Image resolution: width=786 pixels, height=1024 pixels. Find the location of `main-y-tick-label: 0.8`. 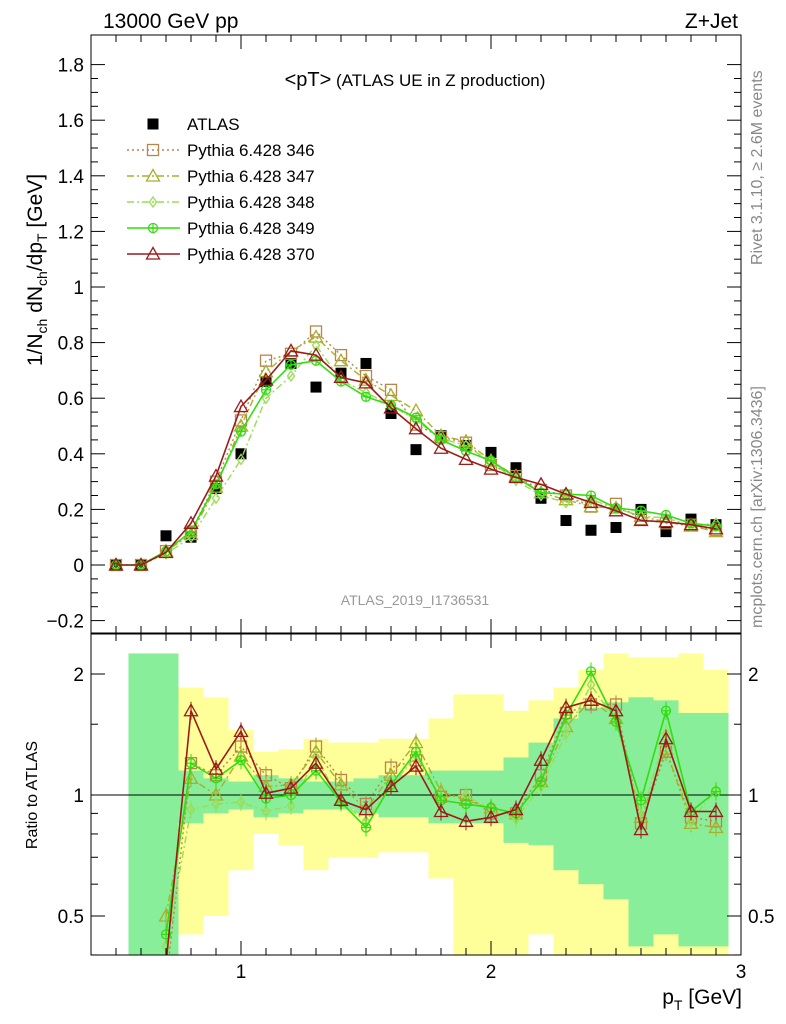

main-y-tick-label: 0.8 is located at coordinates (71, 344).